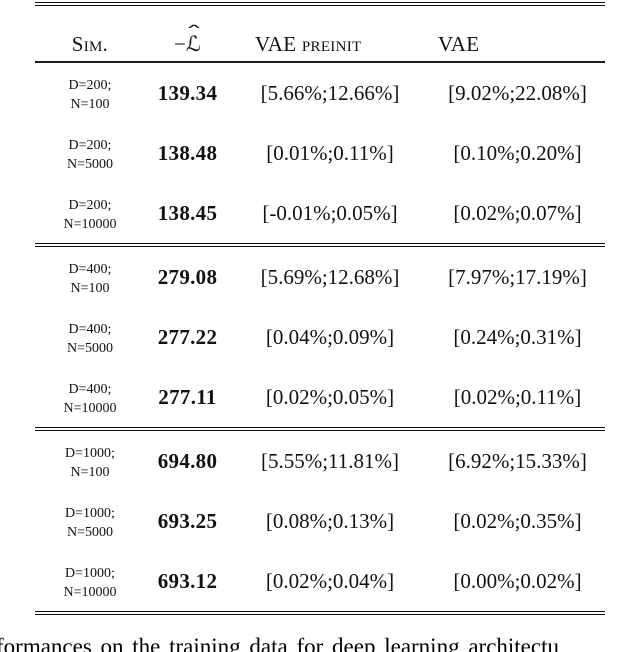  I want to click on sim-label: D=1000; N=100, so click(90, 460).